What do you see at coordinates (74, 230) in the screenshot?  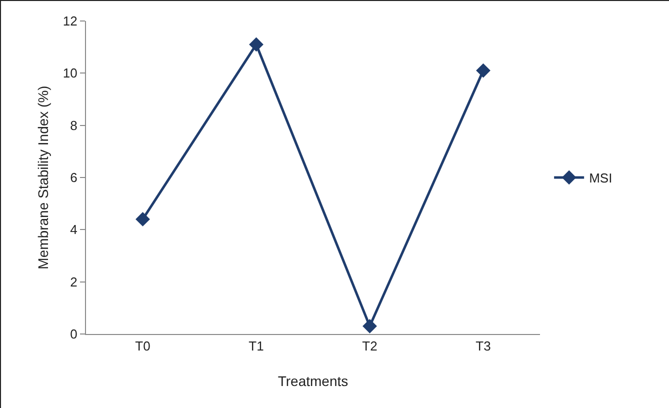 I see `y-tick-label: 4` at bounding box center [74, 230].